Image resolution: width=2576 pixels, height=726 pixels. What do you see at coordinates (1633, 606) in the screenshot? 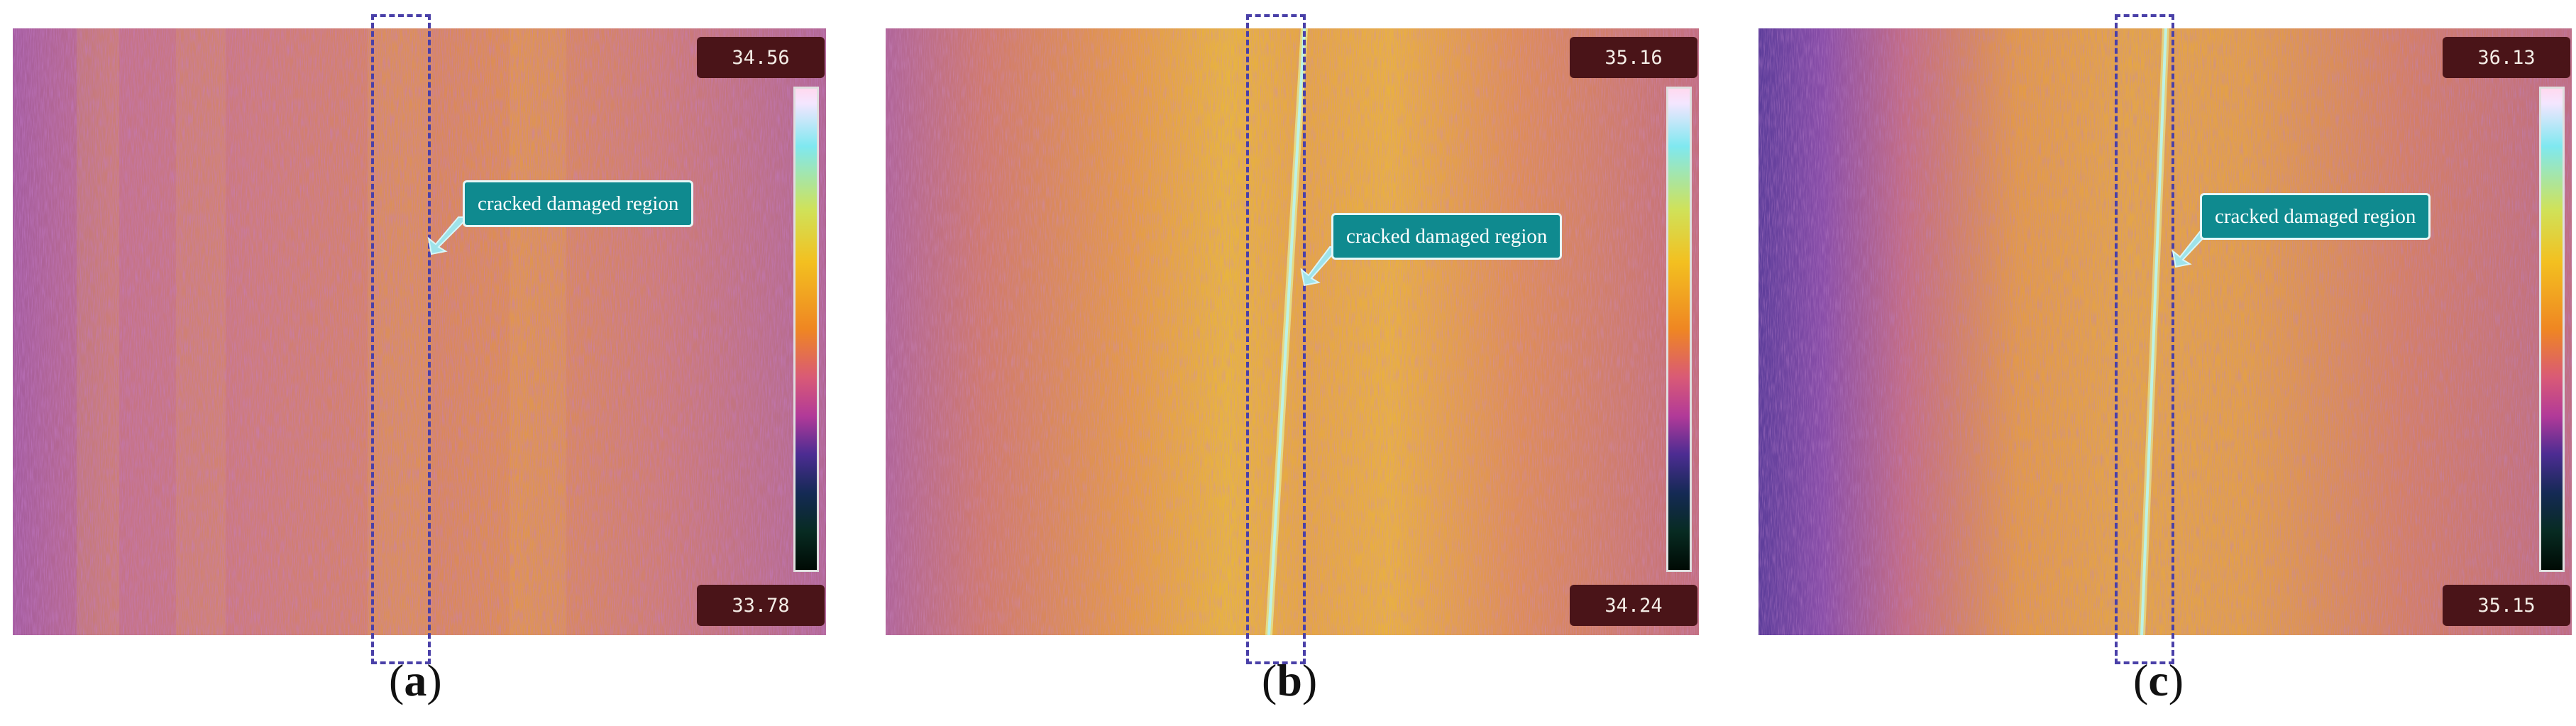
I see `min-temperature-readout: 34.24` at bounding box center [1633, 606].